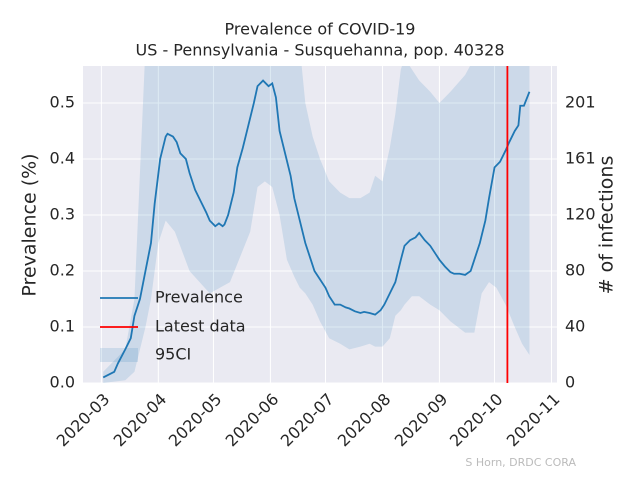 This screenshot has width=640, height=480. What do you see at coordinates (580, 158) in the screenshot?
I see `y2-tick-label: 161` at bounding box center [580, 158].